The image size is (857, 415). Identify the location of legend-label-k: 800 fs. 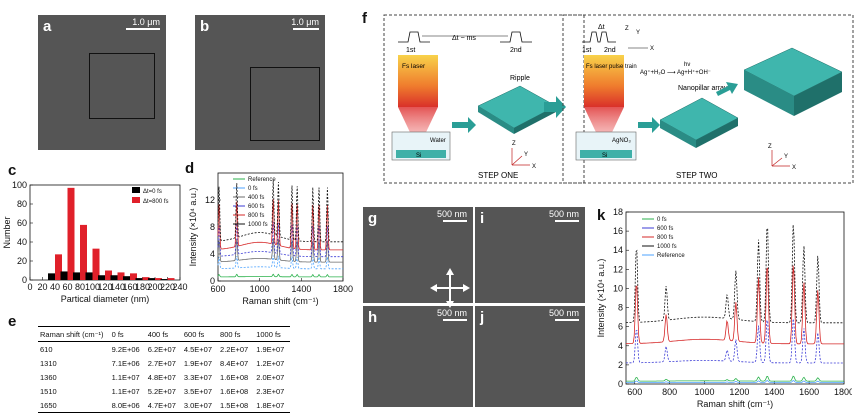
(665, 238).